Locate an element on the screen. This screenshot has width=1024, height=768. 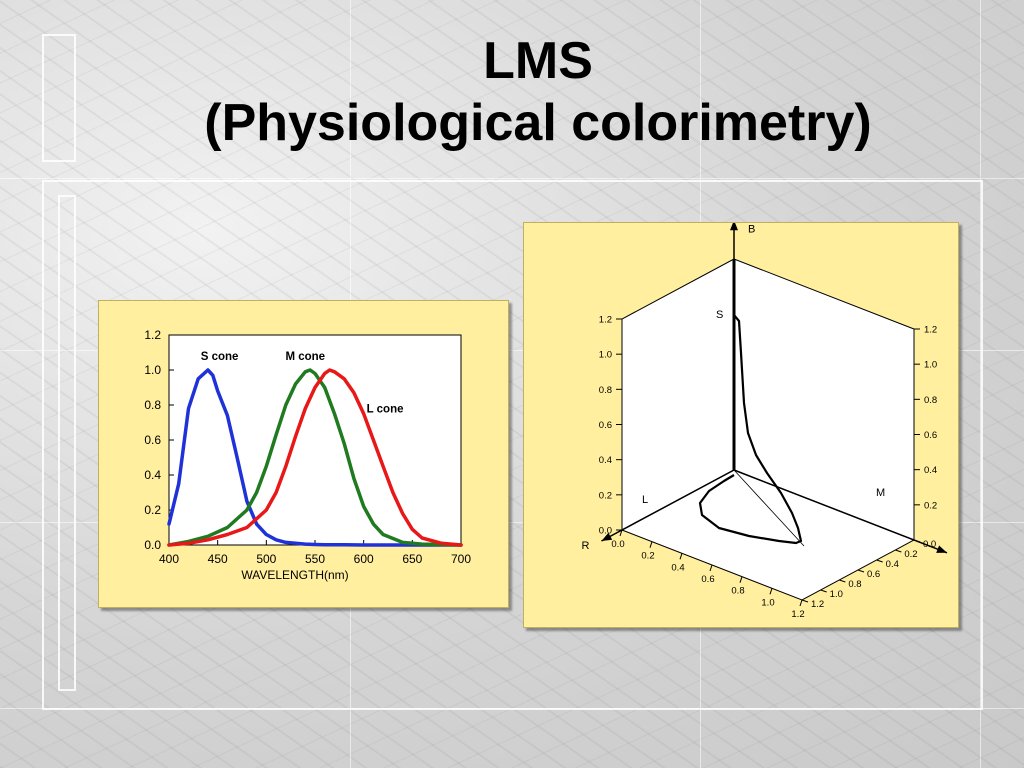
b-axis-arrow-head is located at coordinates (734, 225).